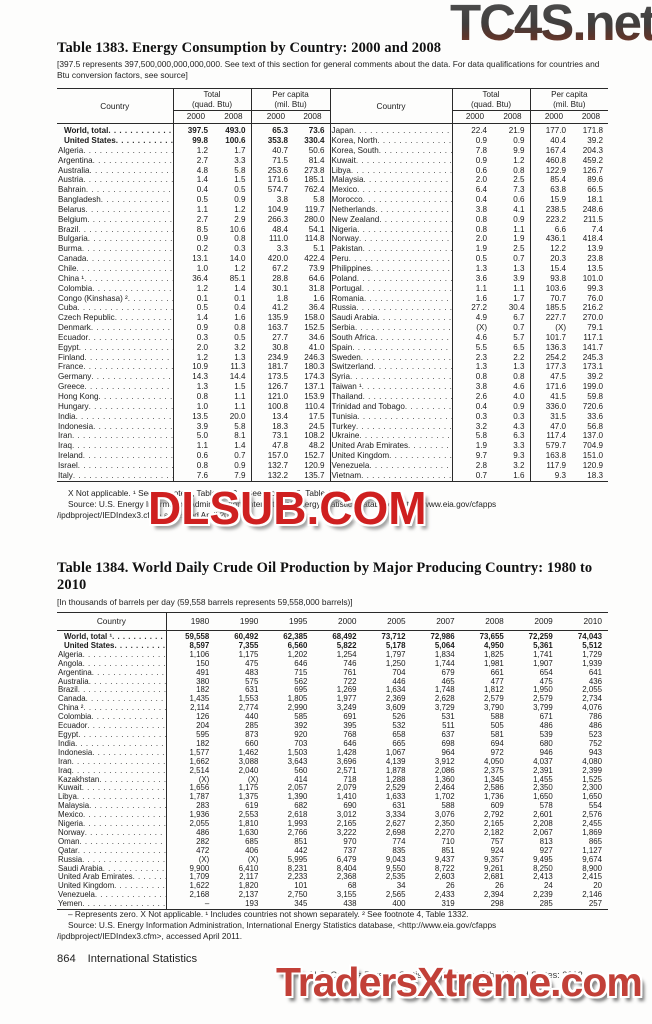 This screenshot has height=1024, width=652. Describe the element at coordinates (272, 200) in the screenshot. I see `value-cell: 3.8` at that location.